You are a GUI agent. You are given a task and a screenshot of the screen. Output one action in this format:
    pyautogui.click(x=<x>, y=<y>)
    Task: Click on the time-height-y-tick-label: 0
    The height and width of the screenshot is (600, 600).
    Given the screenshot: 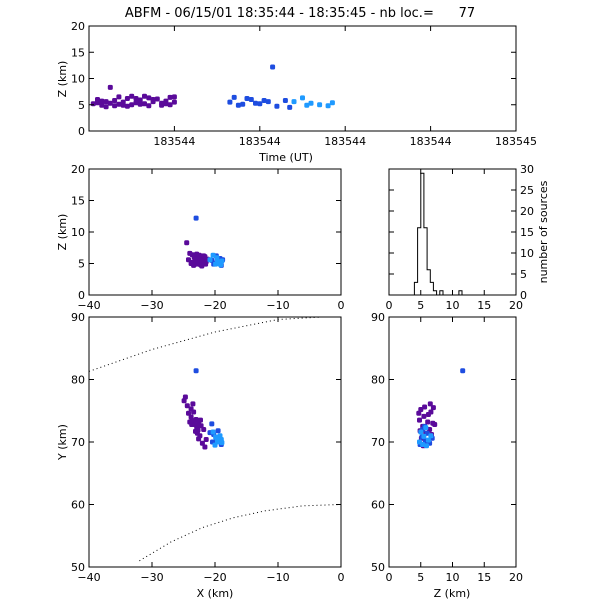 What is the action you would take?
    pyautogui.click(x=81, y=131)
    